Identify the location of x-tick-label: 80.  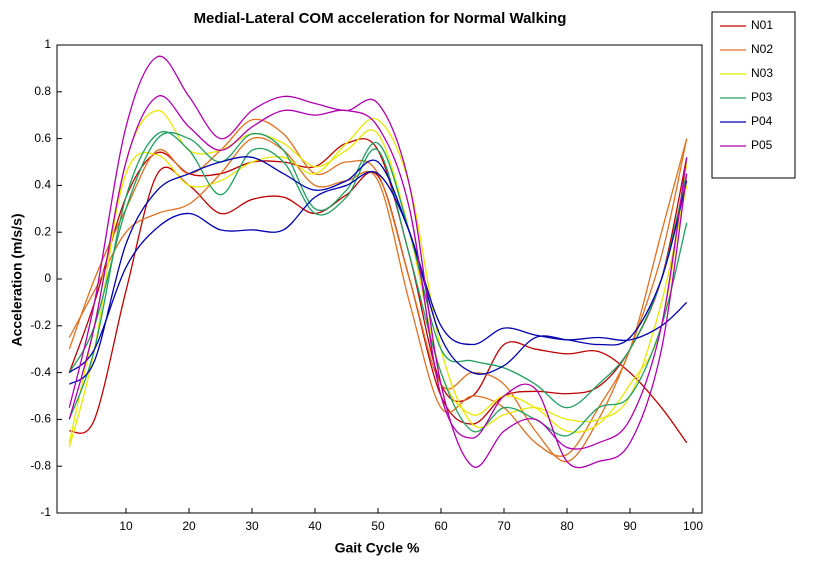
(567, 526).